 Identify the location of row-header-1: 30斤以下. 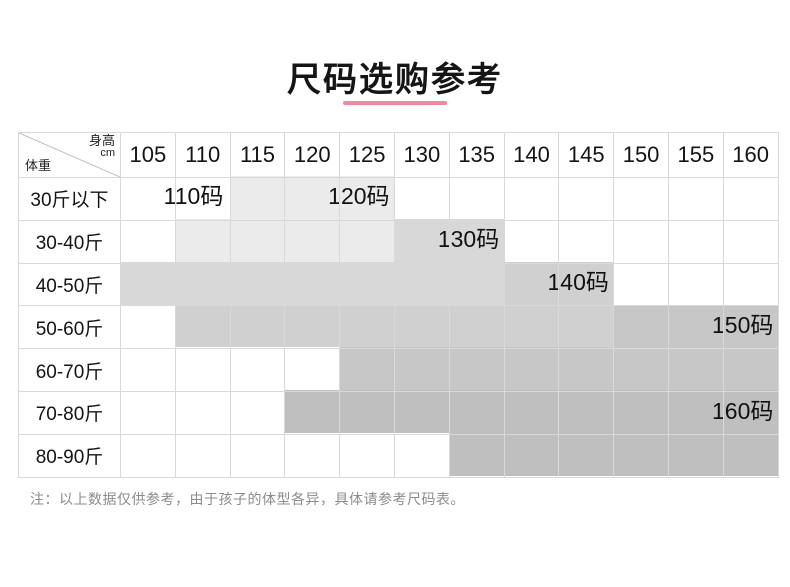
(69, 199).